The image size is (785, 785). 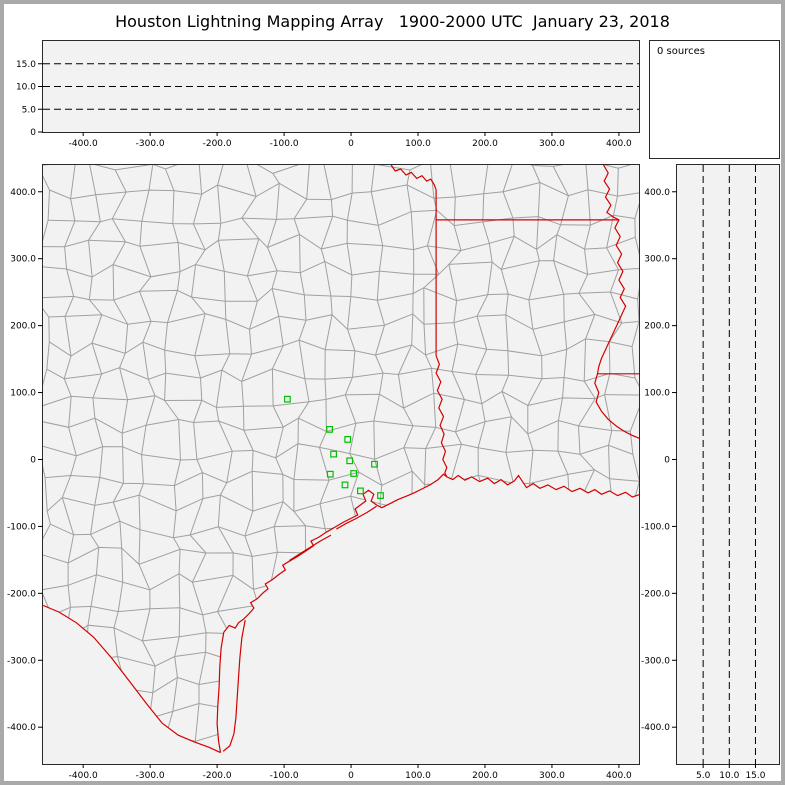 I want to click on boundary-red-river, so click(x=413, y=178).